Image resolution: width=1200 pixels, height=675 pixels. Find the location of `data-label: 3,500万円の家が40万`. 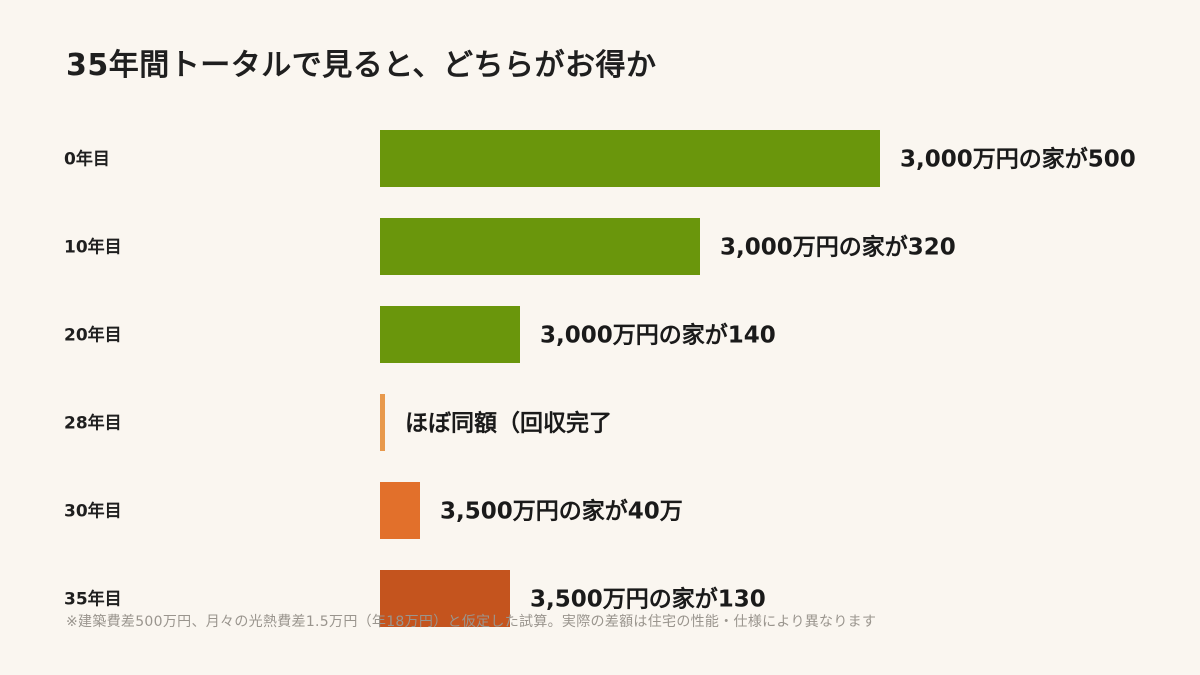

data-label: 3,500万円の家が40万 is located at coordinates (561, 511).